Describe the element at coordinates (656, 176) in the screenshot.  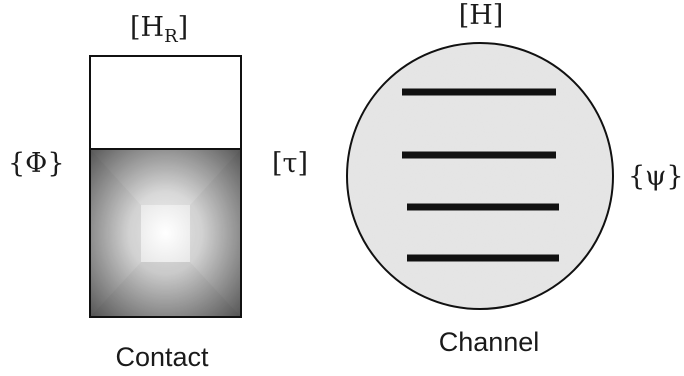
I see `channel-right-label: {ψ}` at that location.